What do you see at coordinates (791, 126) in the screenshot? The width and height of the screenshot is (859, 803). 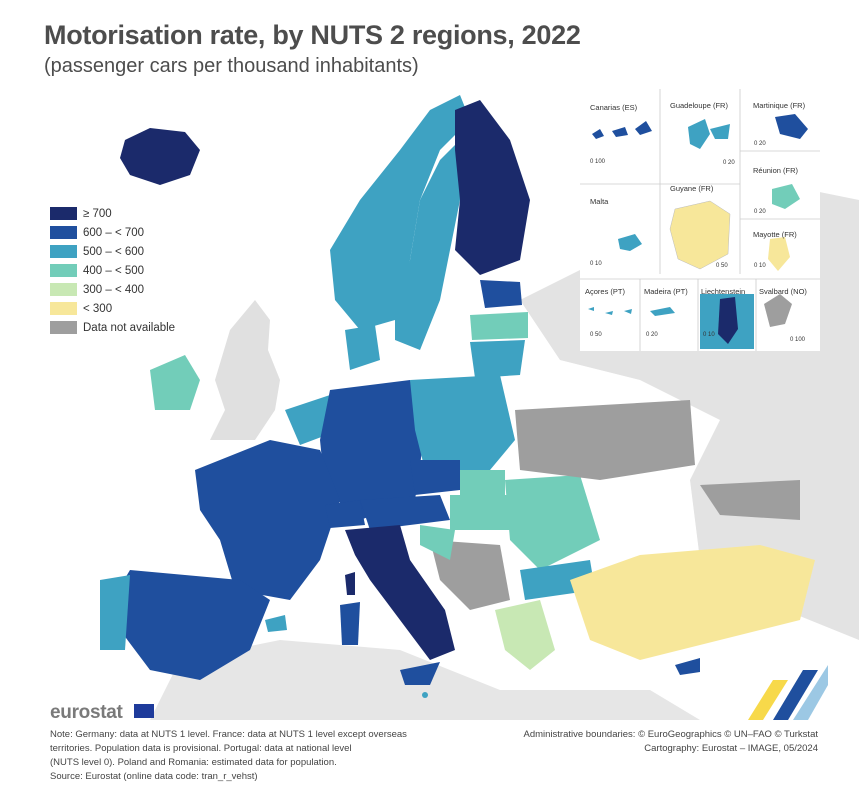 I see `inset-martinique-shape` at bounding box center [791, 126].